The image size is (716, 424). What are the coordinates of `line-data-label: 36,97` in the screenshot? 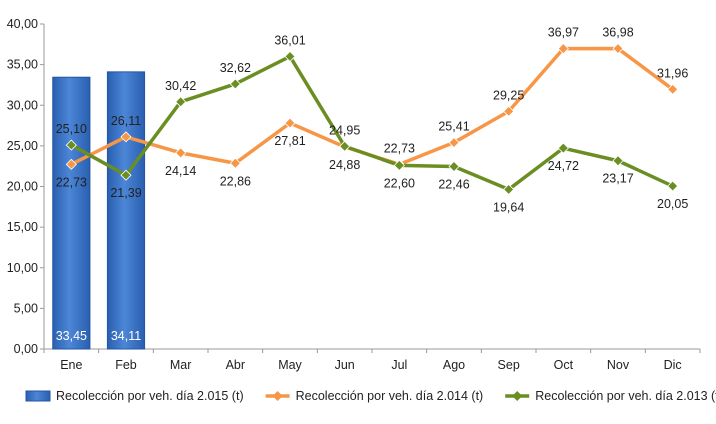 It's located at (563, 33).